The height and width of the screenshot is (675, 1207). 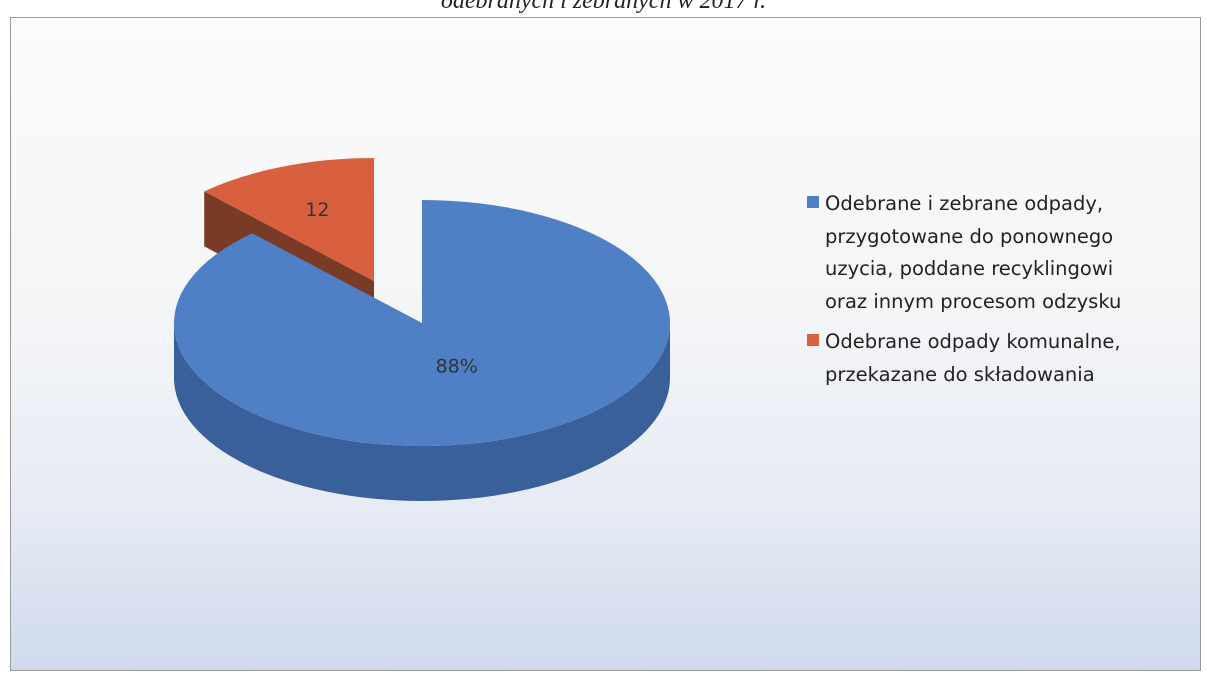 What do you see at coordinates (813, 340) in the screenshot?
I see `legend-swatch-landfilled` at bounding box center [813, 340].